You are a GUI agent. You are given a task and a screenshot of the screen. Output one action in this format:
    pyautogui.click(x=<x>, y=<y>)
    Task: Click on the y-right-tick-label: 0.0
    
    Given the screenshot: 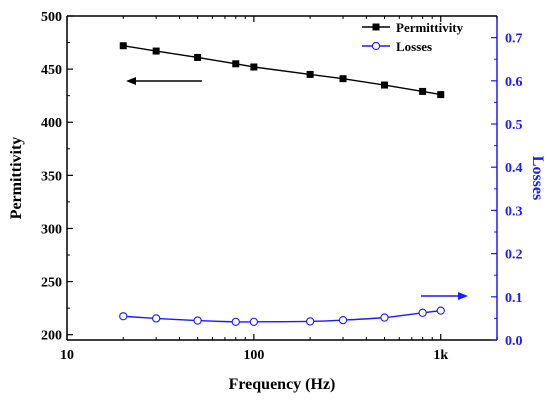 What is the action you would take?
    pyautogui.click(x=514, y=341)
    